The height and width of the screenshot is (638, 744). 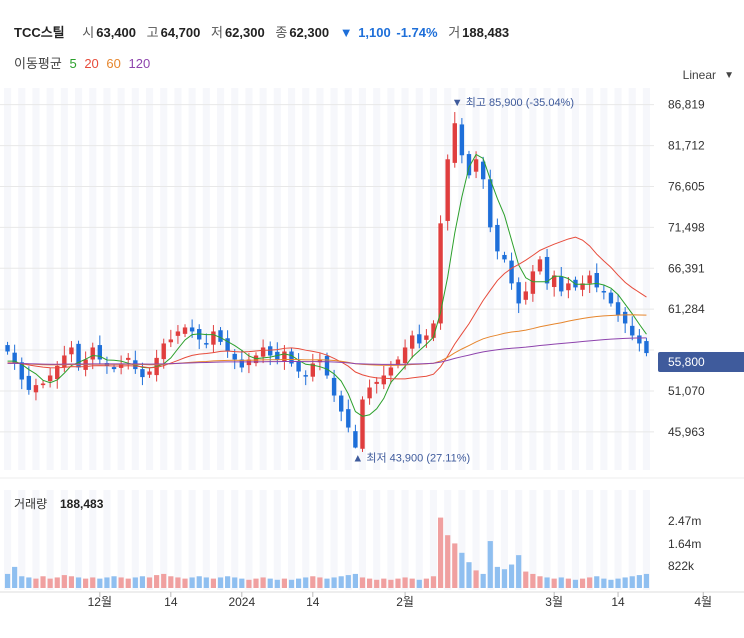 I want to click on x-tick-label: 2024, so click(x=241, y=602).